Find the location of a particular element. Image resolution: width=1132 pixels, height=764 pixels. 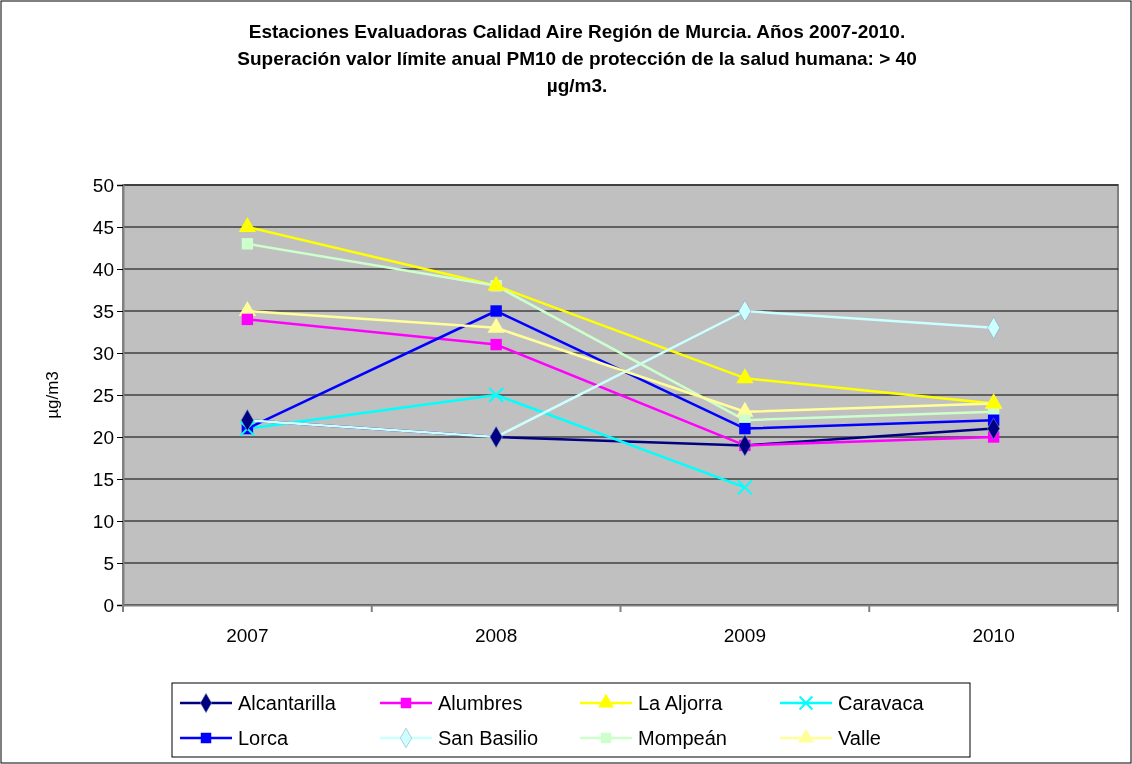

y-tick-label: 45 is located at coordinates (103, 227).